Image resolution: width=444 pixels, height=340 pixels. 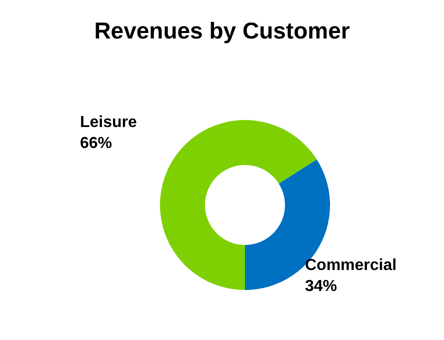 I want to click on chart-title: Revenues by Customer, so click(x=222, y=31).